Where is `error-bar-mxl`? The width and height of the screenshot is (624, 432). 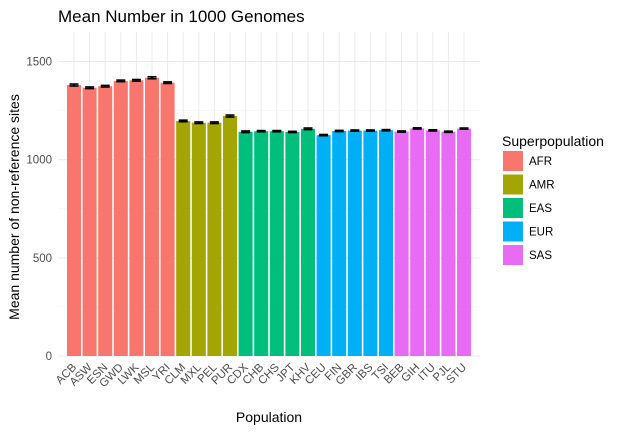 error-bar-mxl is located at coordinates (199, 123).